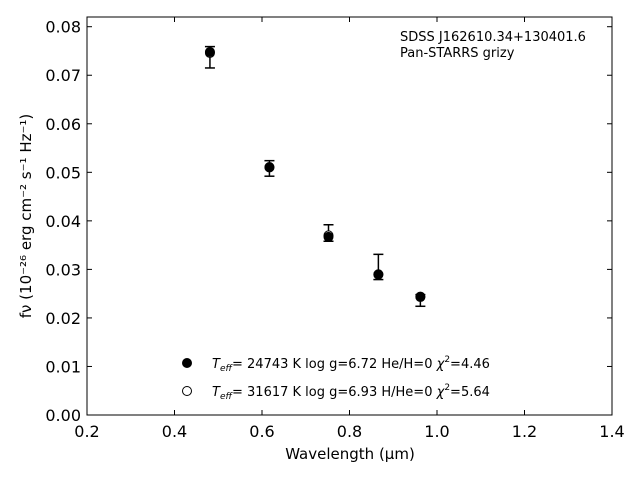  What do you see at coordinates (436, 431) in the screenshot?
I see `x-tick-label: 1.0` at bounding box center [436, 431].